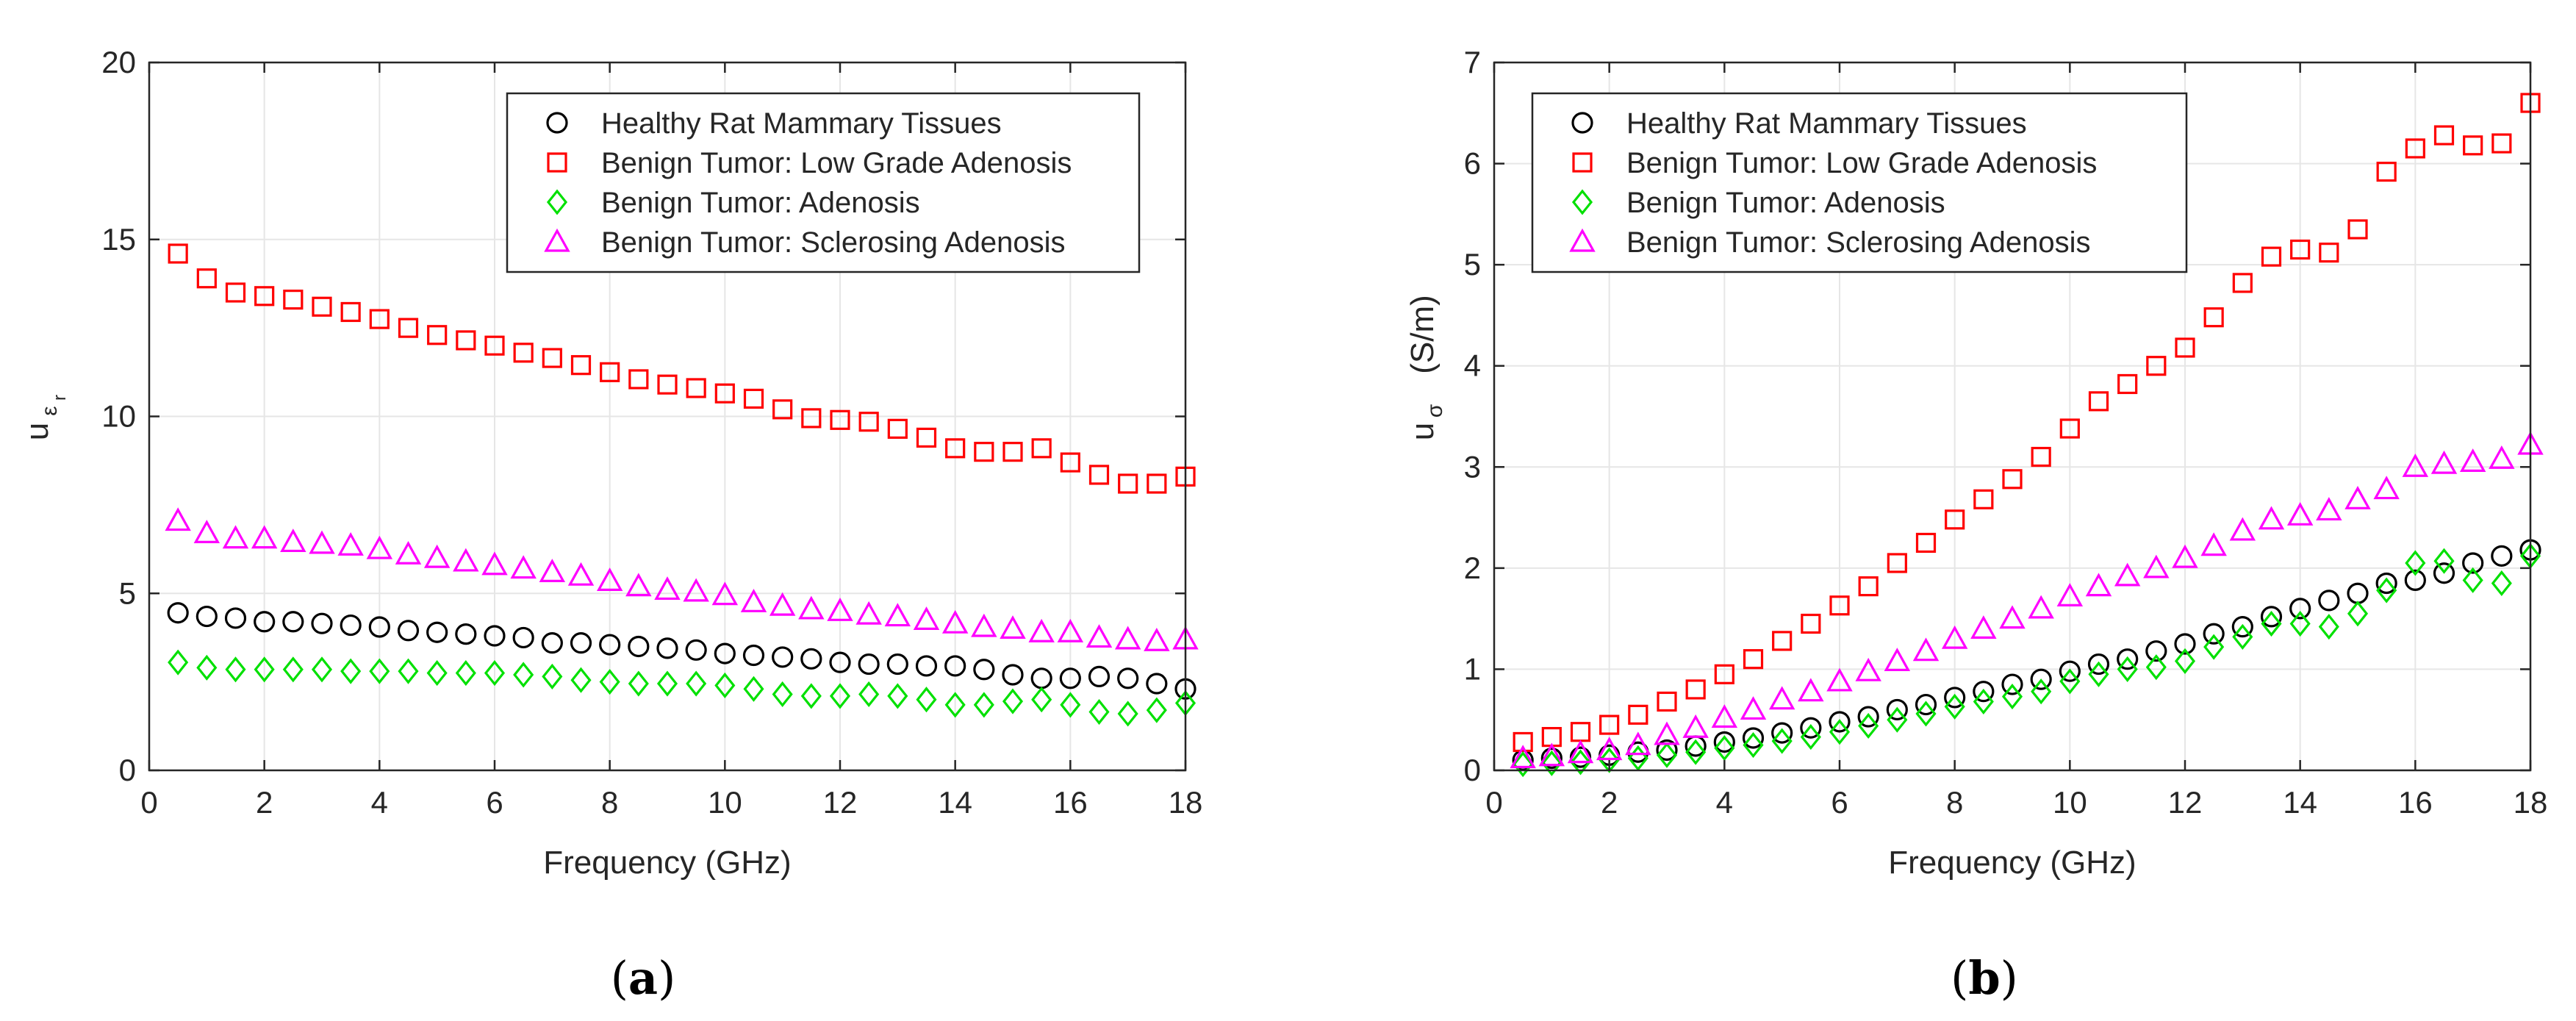  What do you see at coordinates (44, 417) in the screenshot?
I see `y-axis-label-a: u ε r` at bounding box center [44, 417].